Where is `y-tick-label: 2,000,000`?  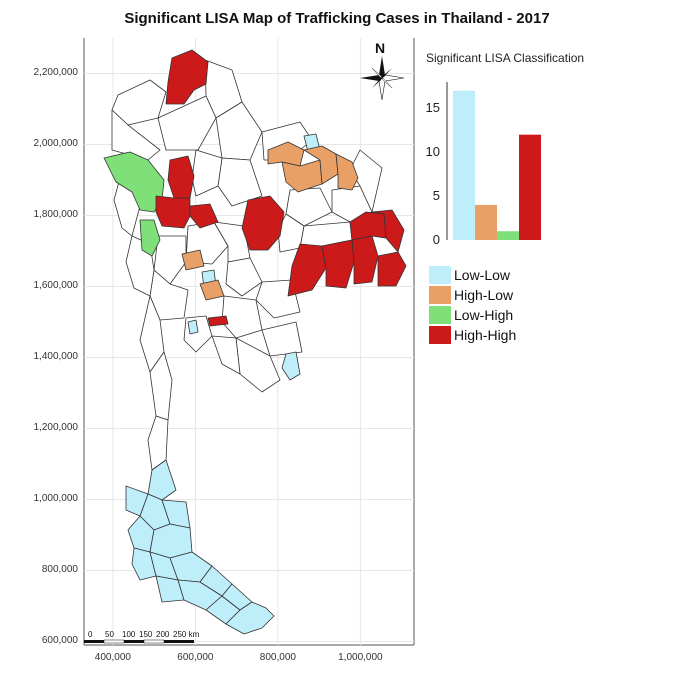 y-tick-label: 2,000,000 is located at coordinates (56, 144).